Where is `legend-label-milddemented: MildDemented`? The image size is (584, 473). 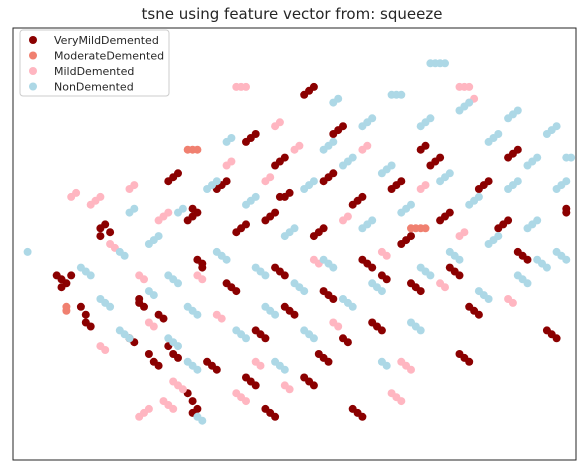
legend-label-milddemented: MildDemented is located at coordinates (94, 71).